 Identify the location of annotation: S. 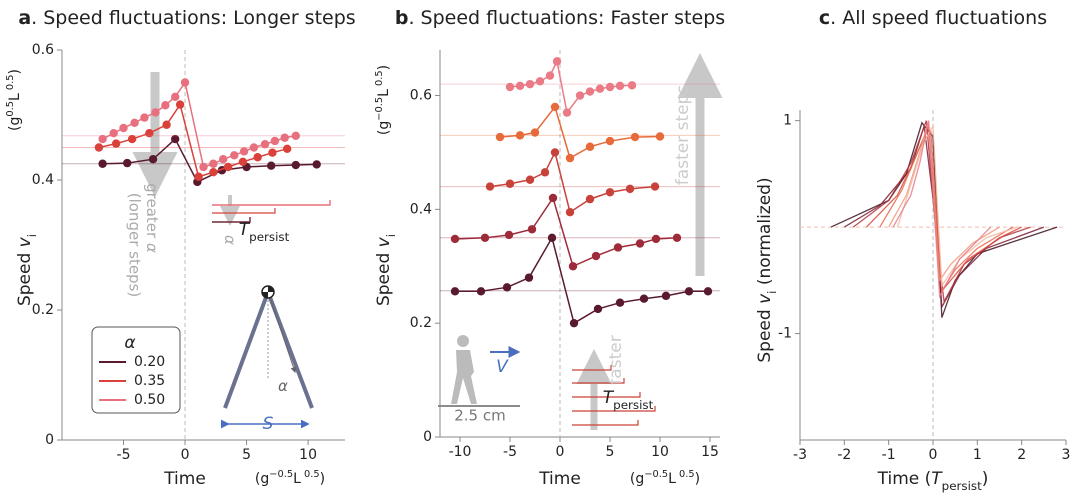
(268, 424).